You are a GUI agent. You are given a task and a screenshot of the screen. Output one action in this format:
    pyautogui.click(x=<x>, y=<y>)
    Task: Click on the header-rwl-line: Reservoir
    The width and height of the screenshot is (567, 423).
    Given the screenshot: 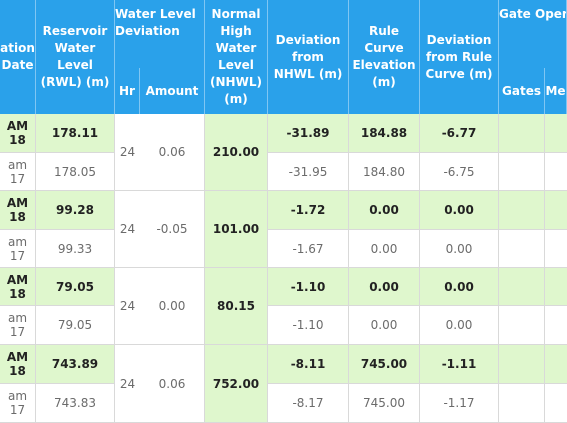 What is the action you would take?
    pyautogui.click(x=75, y=31)
    